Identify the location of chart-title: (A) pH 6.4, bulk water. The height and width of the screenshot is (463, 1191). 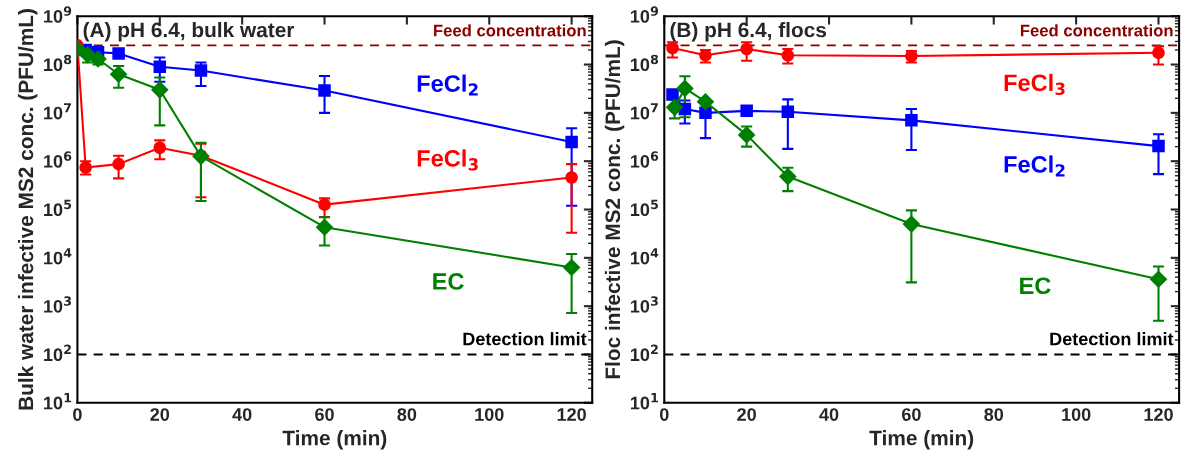
(189, 32).